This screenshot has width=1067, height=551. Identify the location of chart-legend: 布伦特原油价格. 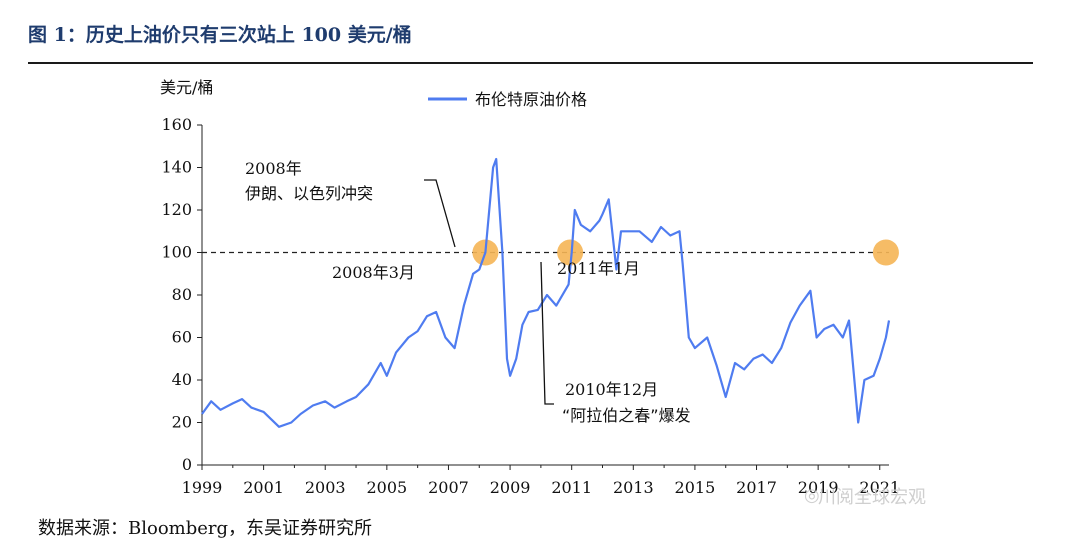
(507, 99).